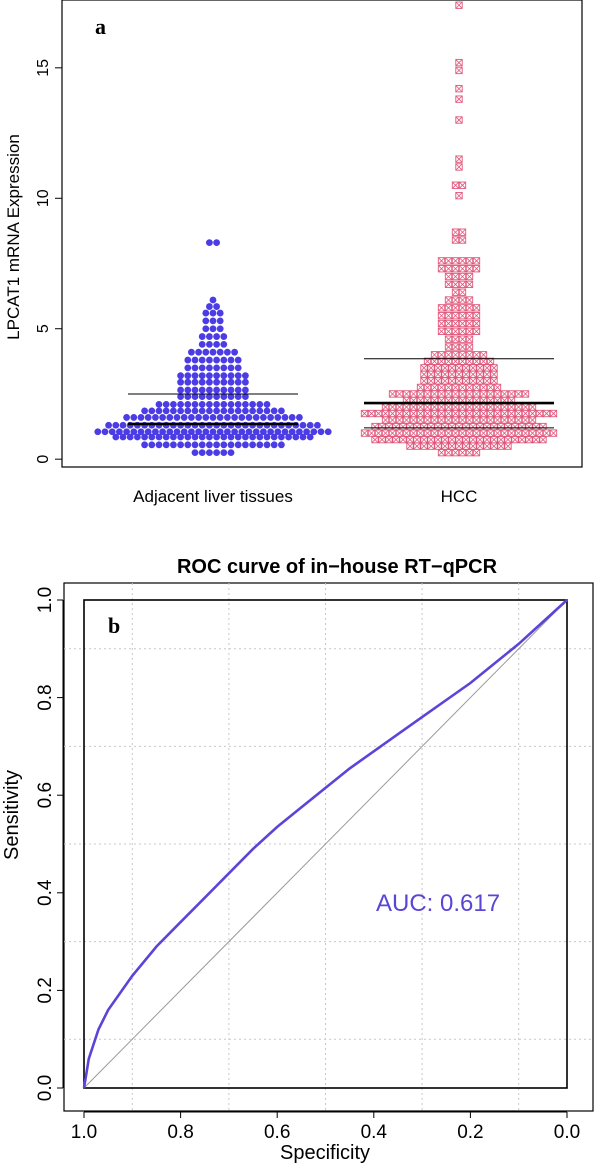  What do you see at coordinates (43, 459) in the screenshot?
I see `panel-a-y-tick-label: 0` at bounding box center [43, 459].